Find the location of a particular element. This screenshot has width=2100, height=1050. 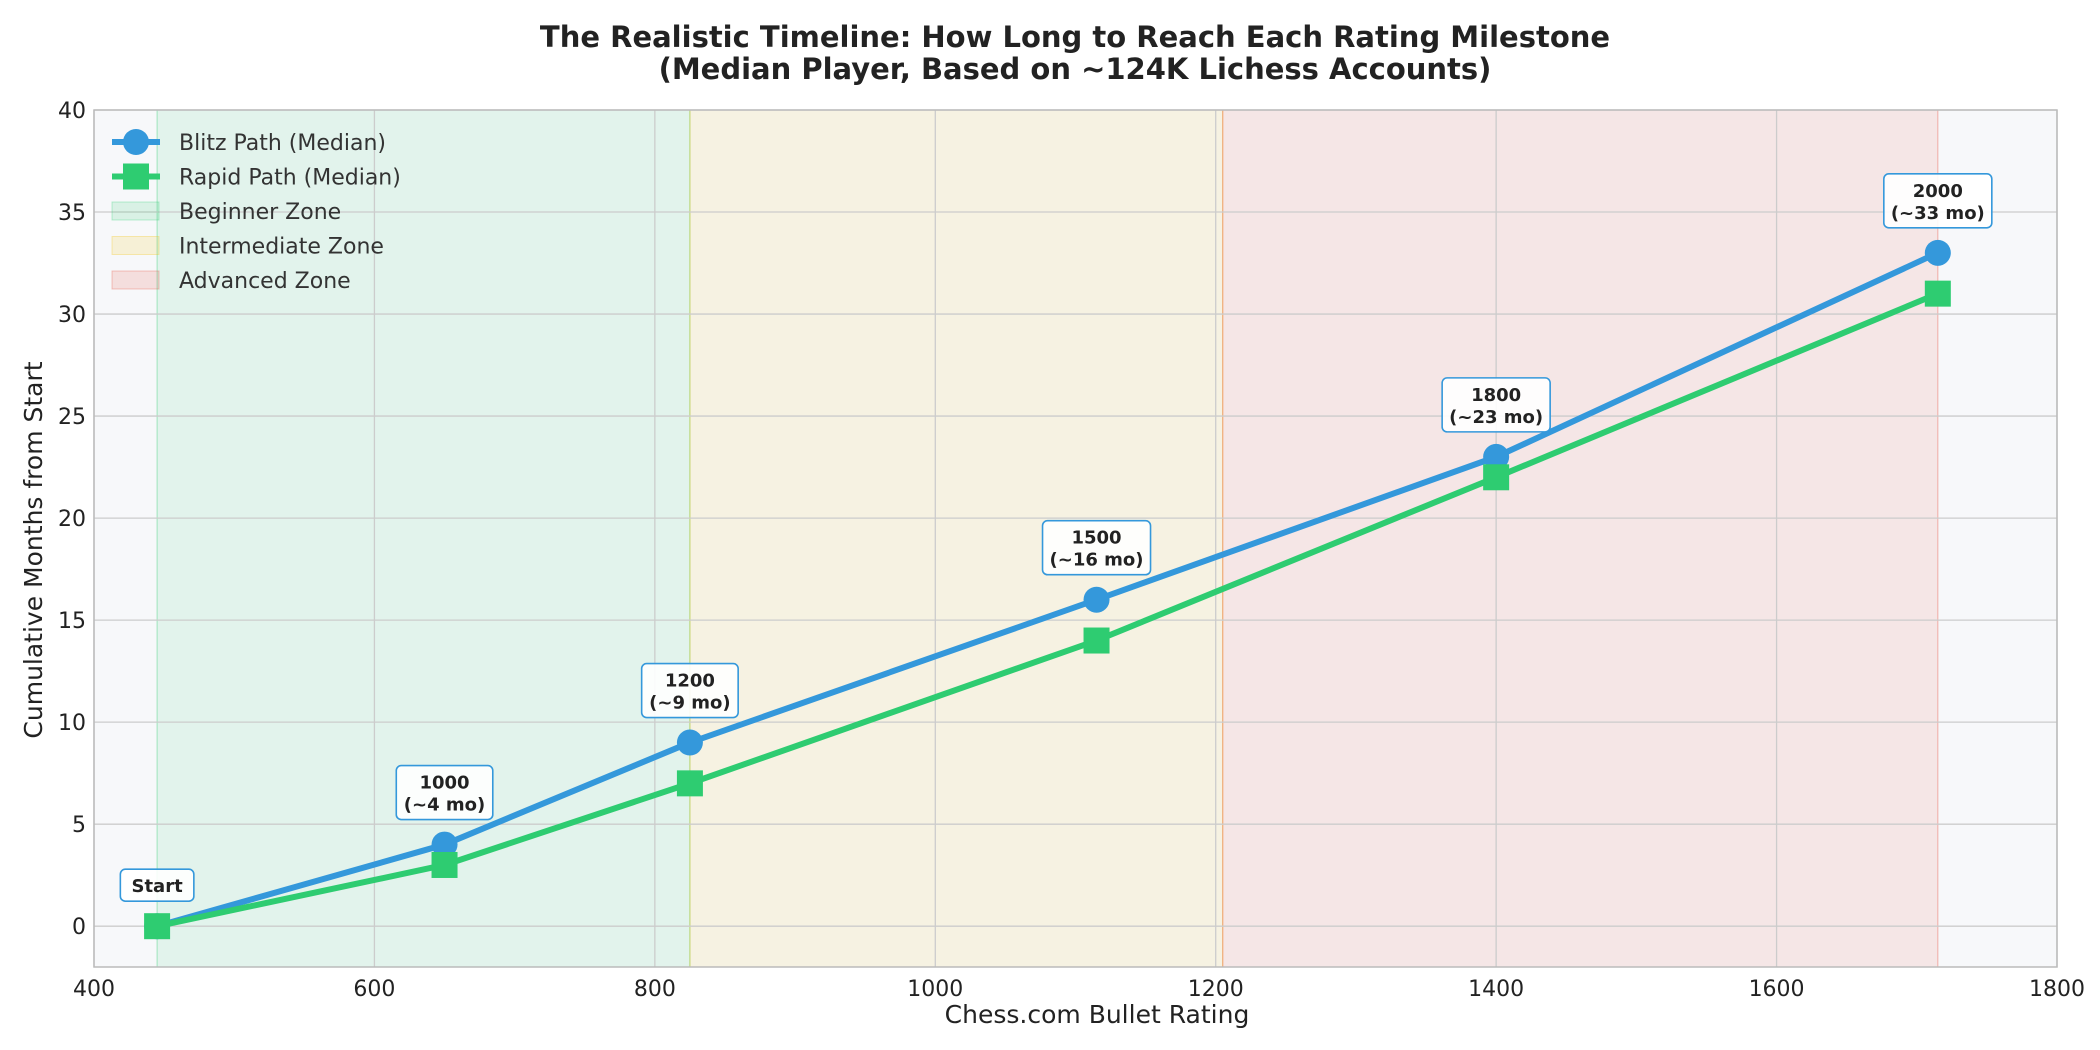

legend-label: Rapid Path (Median) is located at coordinates (290, 178).